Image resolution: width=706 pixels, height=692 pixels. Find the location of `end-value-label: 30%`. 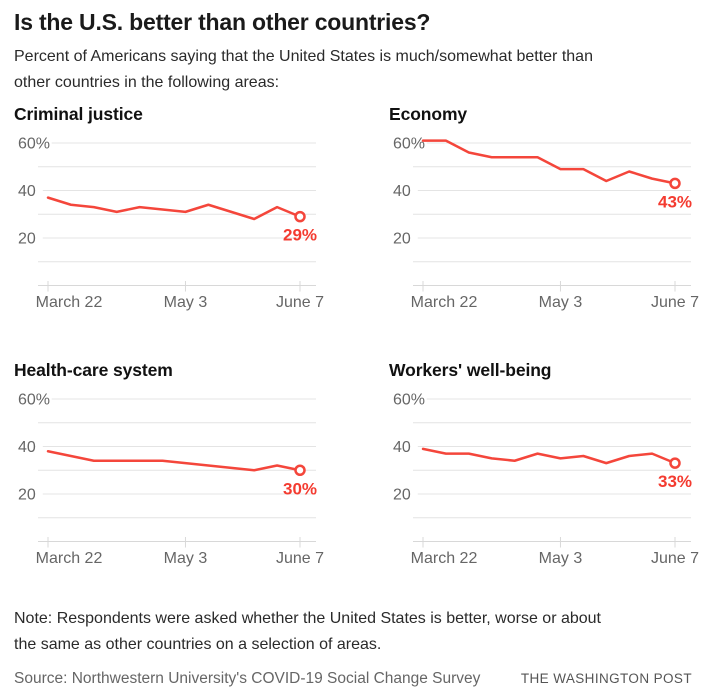

end-value-label: 30% is located at coordinates (300, 488).